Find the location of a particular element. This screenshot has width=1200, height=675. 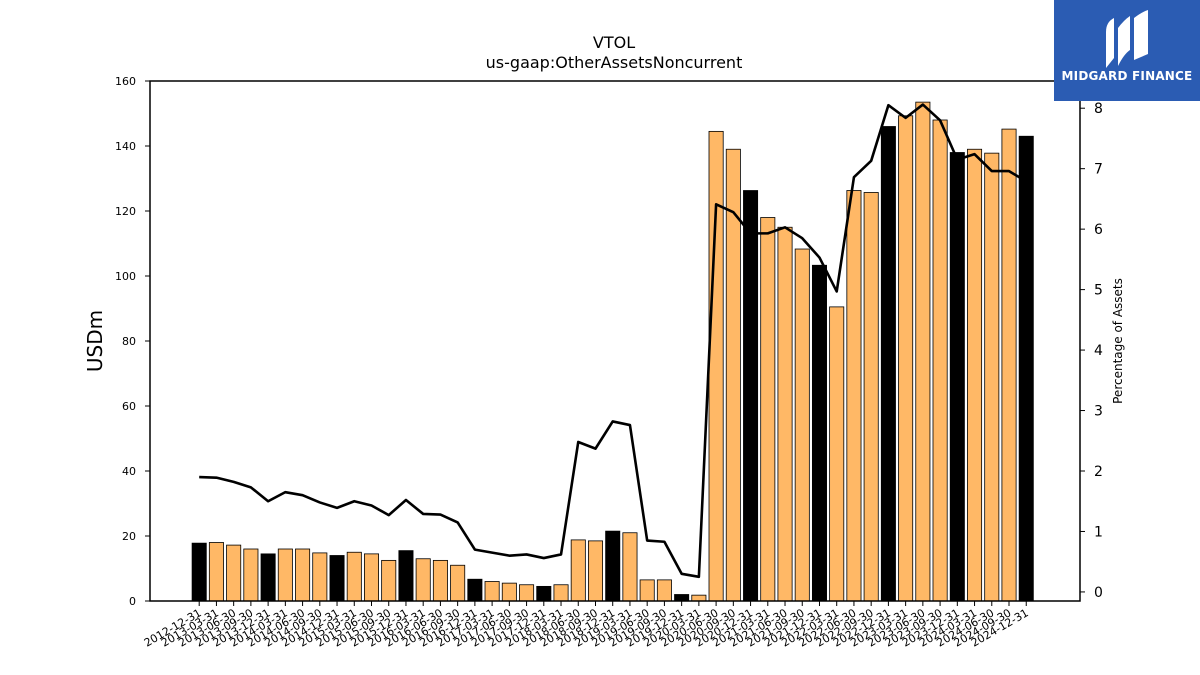

y2-tick-label: 0 is located at coordinates (1098, 593).